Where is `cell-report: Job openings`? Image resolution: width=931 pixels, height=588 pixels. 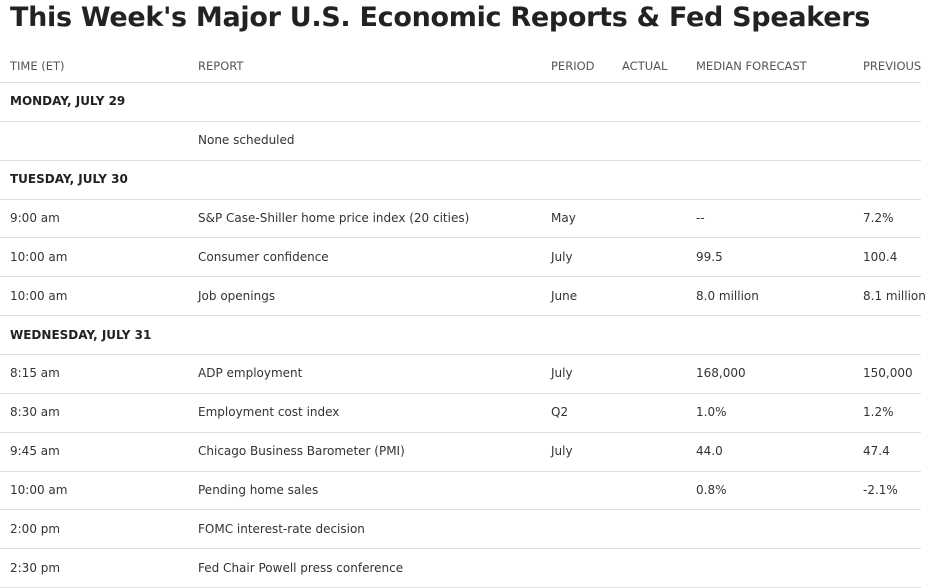
cell-report: Job openings is located at coordinates (237, 295).